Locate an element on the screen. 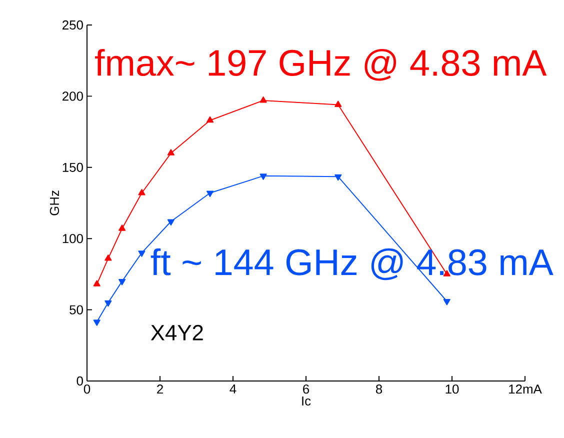 The height and width of the screenshot is (438, 564). x-tick-label: 4 is located at coordinates (233, 389).